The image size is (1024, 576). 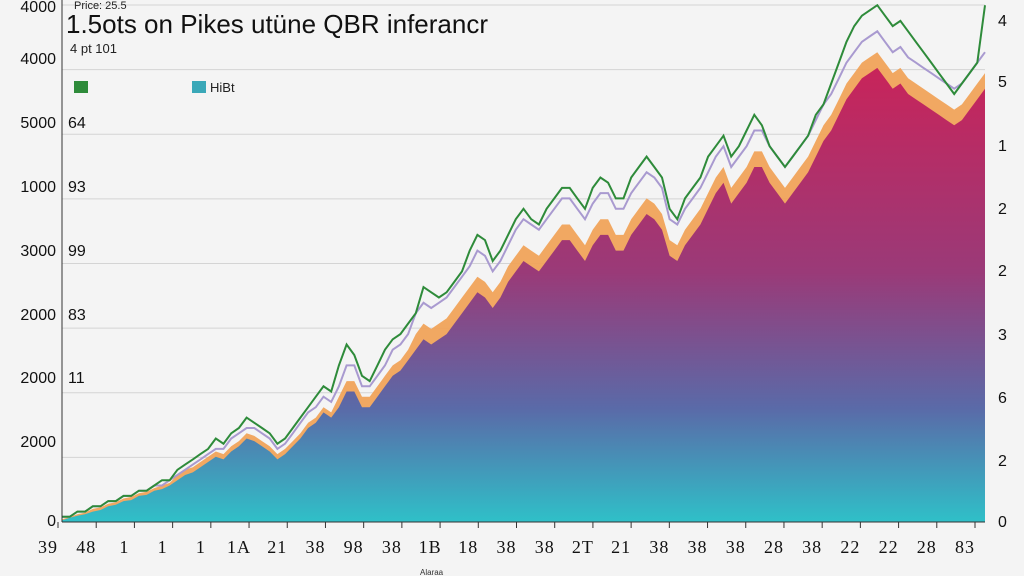 What do you see at coordinates (1002, 398) in the screenshot?
I see `right-tick-6: 6` at bounding box center [1002, 398].